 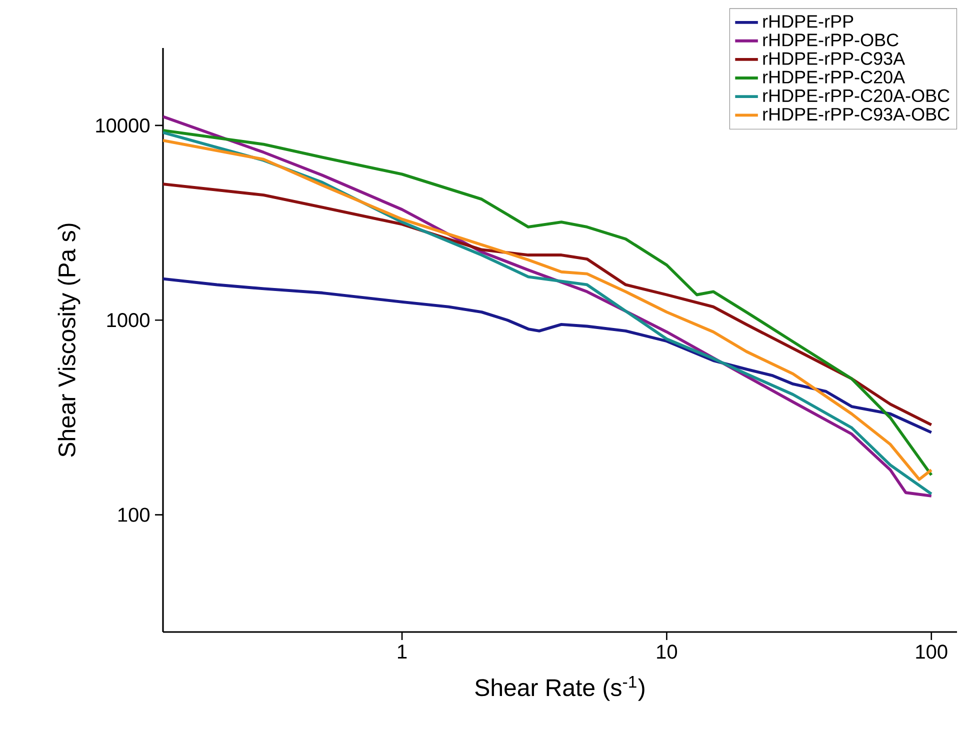 What do you see at coordinates (559, 688) in the screenshot?
I see `x-axis-title: Shear Rate (s$^{-1}$)` at bounding box center [559, 688].